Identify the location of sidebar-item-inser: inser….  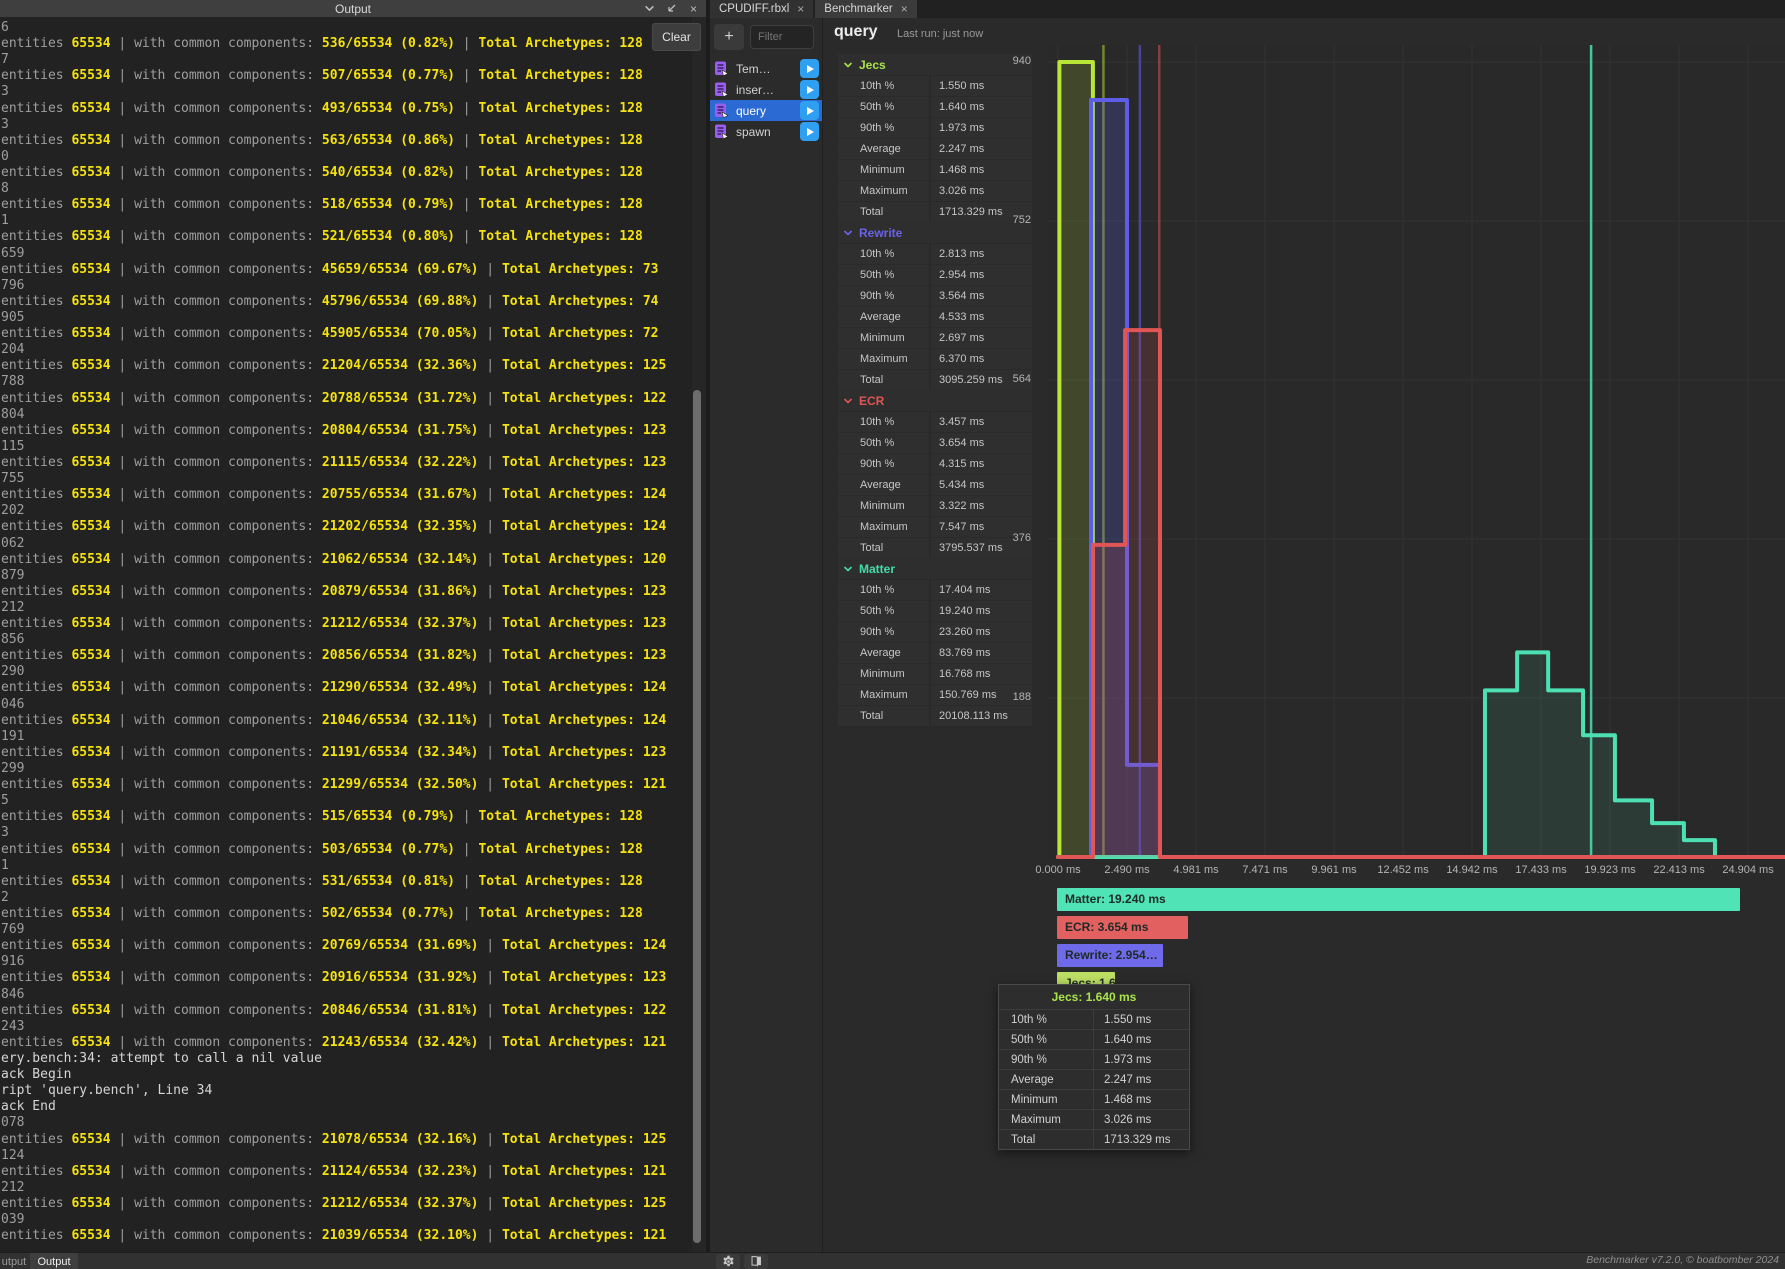
(766, 89).